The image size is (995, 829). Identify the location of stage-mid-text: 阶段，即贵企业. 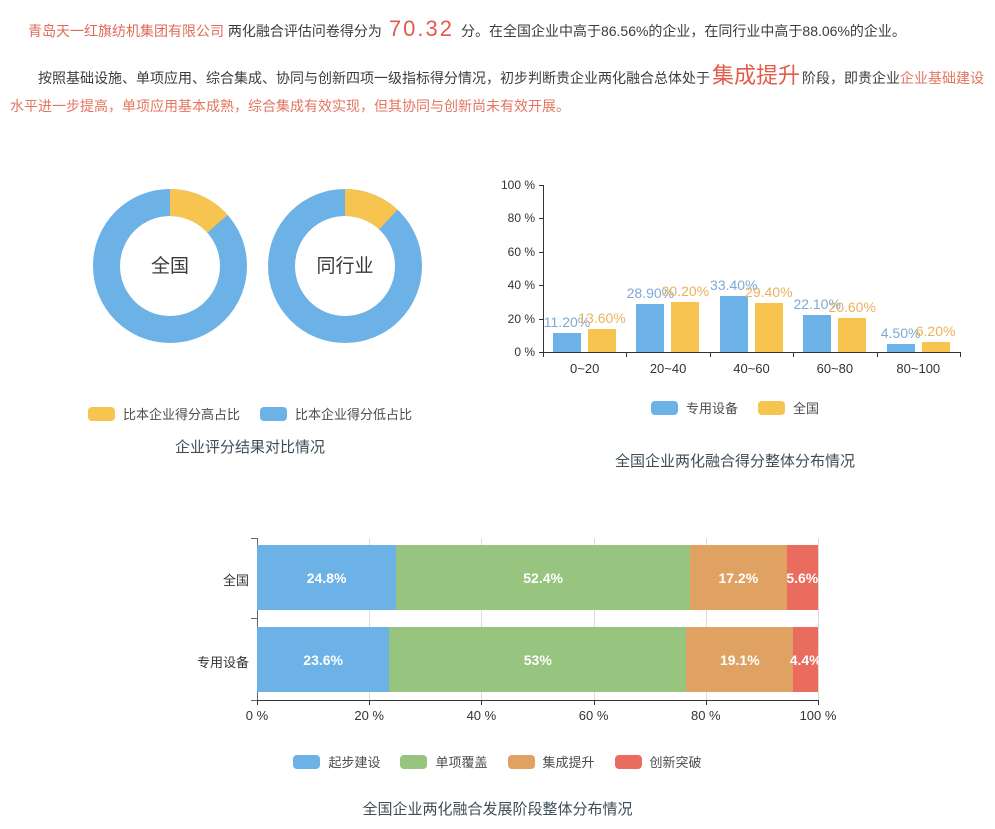
(851, 78).